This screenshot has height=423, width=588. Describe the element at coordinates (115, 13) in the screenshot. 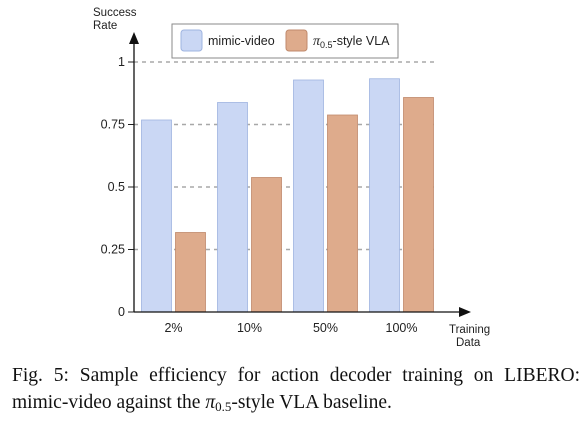

I see `y-axis-label-line1: Success` at that location.